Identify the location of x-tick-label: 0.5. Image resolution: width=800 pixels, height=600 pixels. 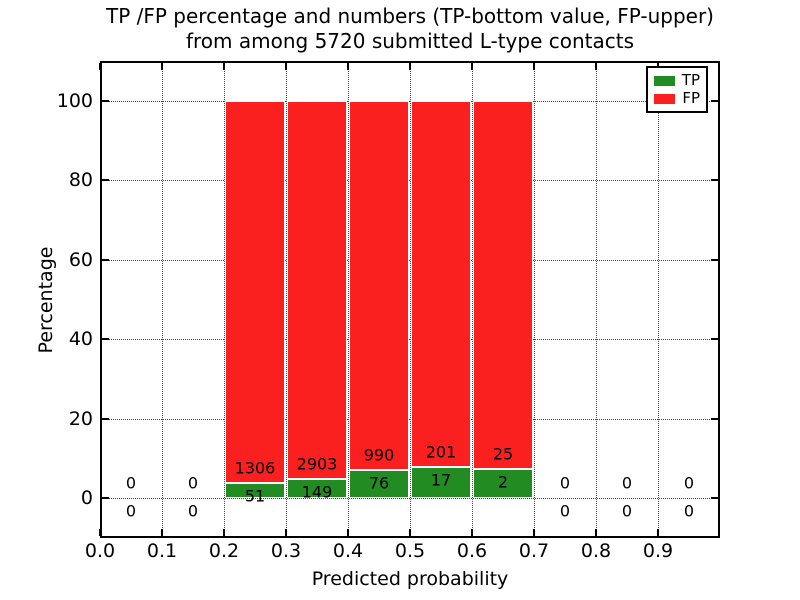
(410, 551).